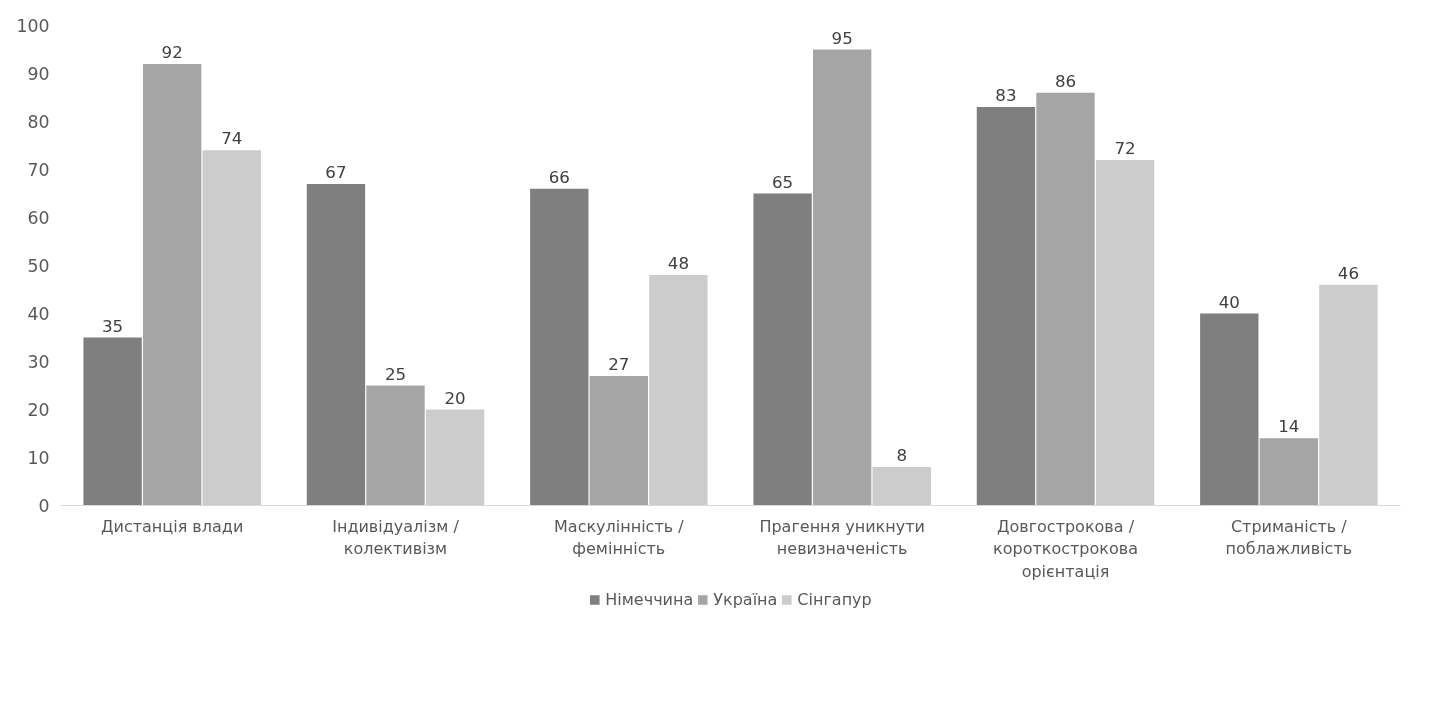 This screenshot has width=1445, height=713. What do you see at coordinates (678, 264) in the screenshot?
I see `data-label: 48` at bounding box center [678, 264].